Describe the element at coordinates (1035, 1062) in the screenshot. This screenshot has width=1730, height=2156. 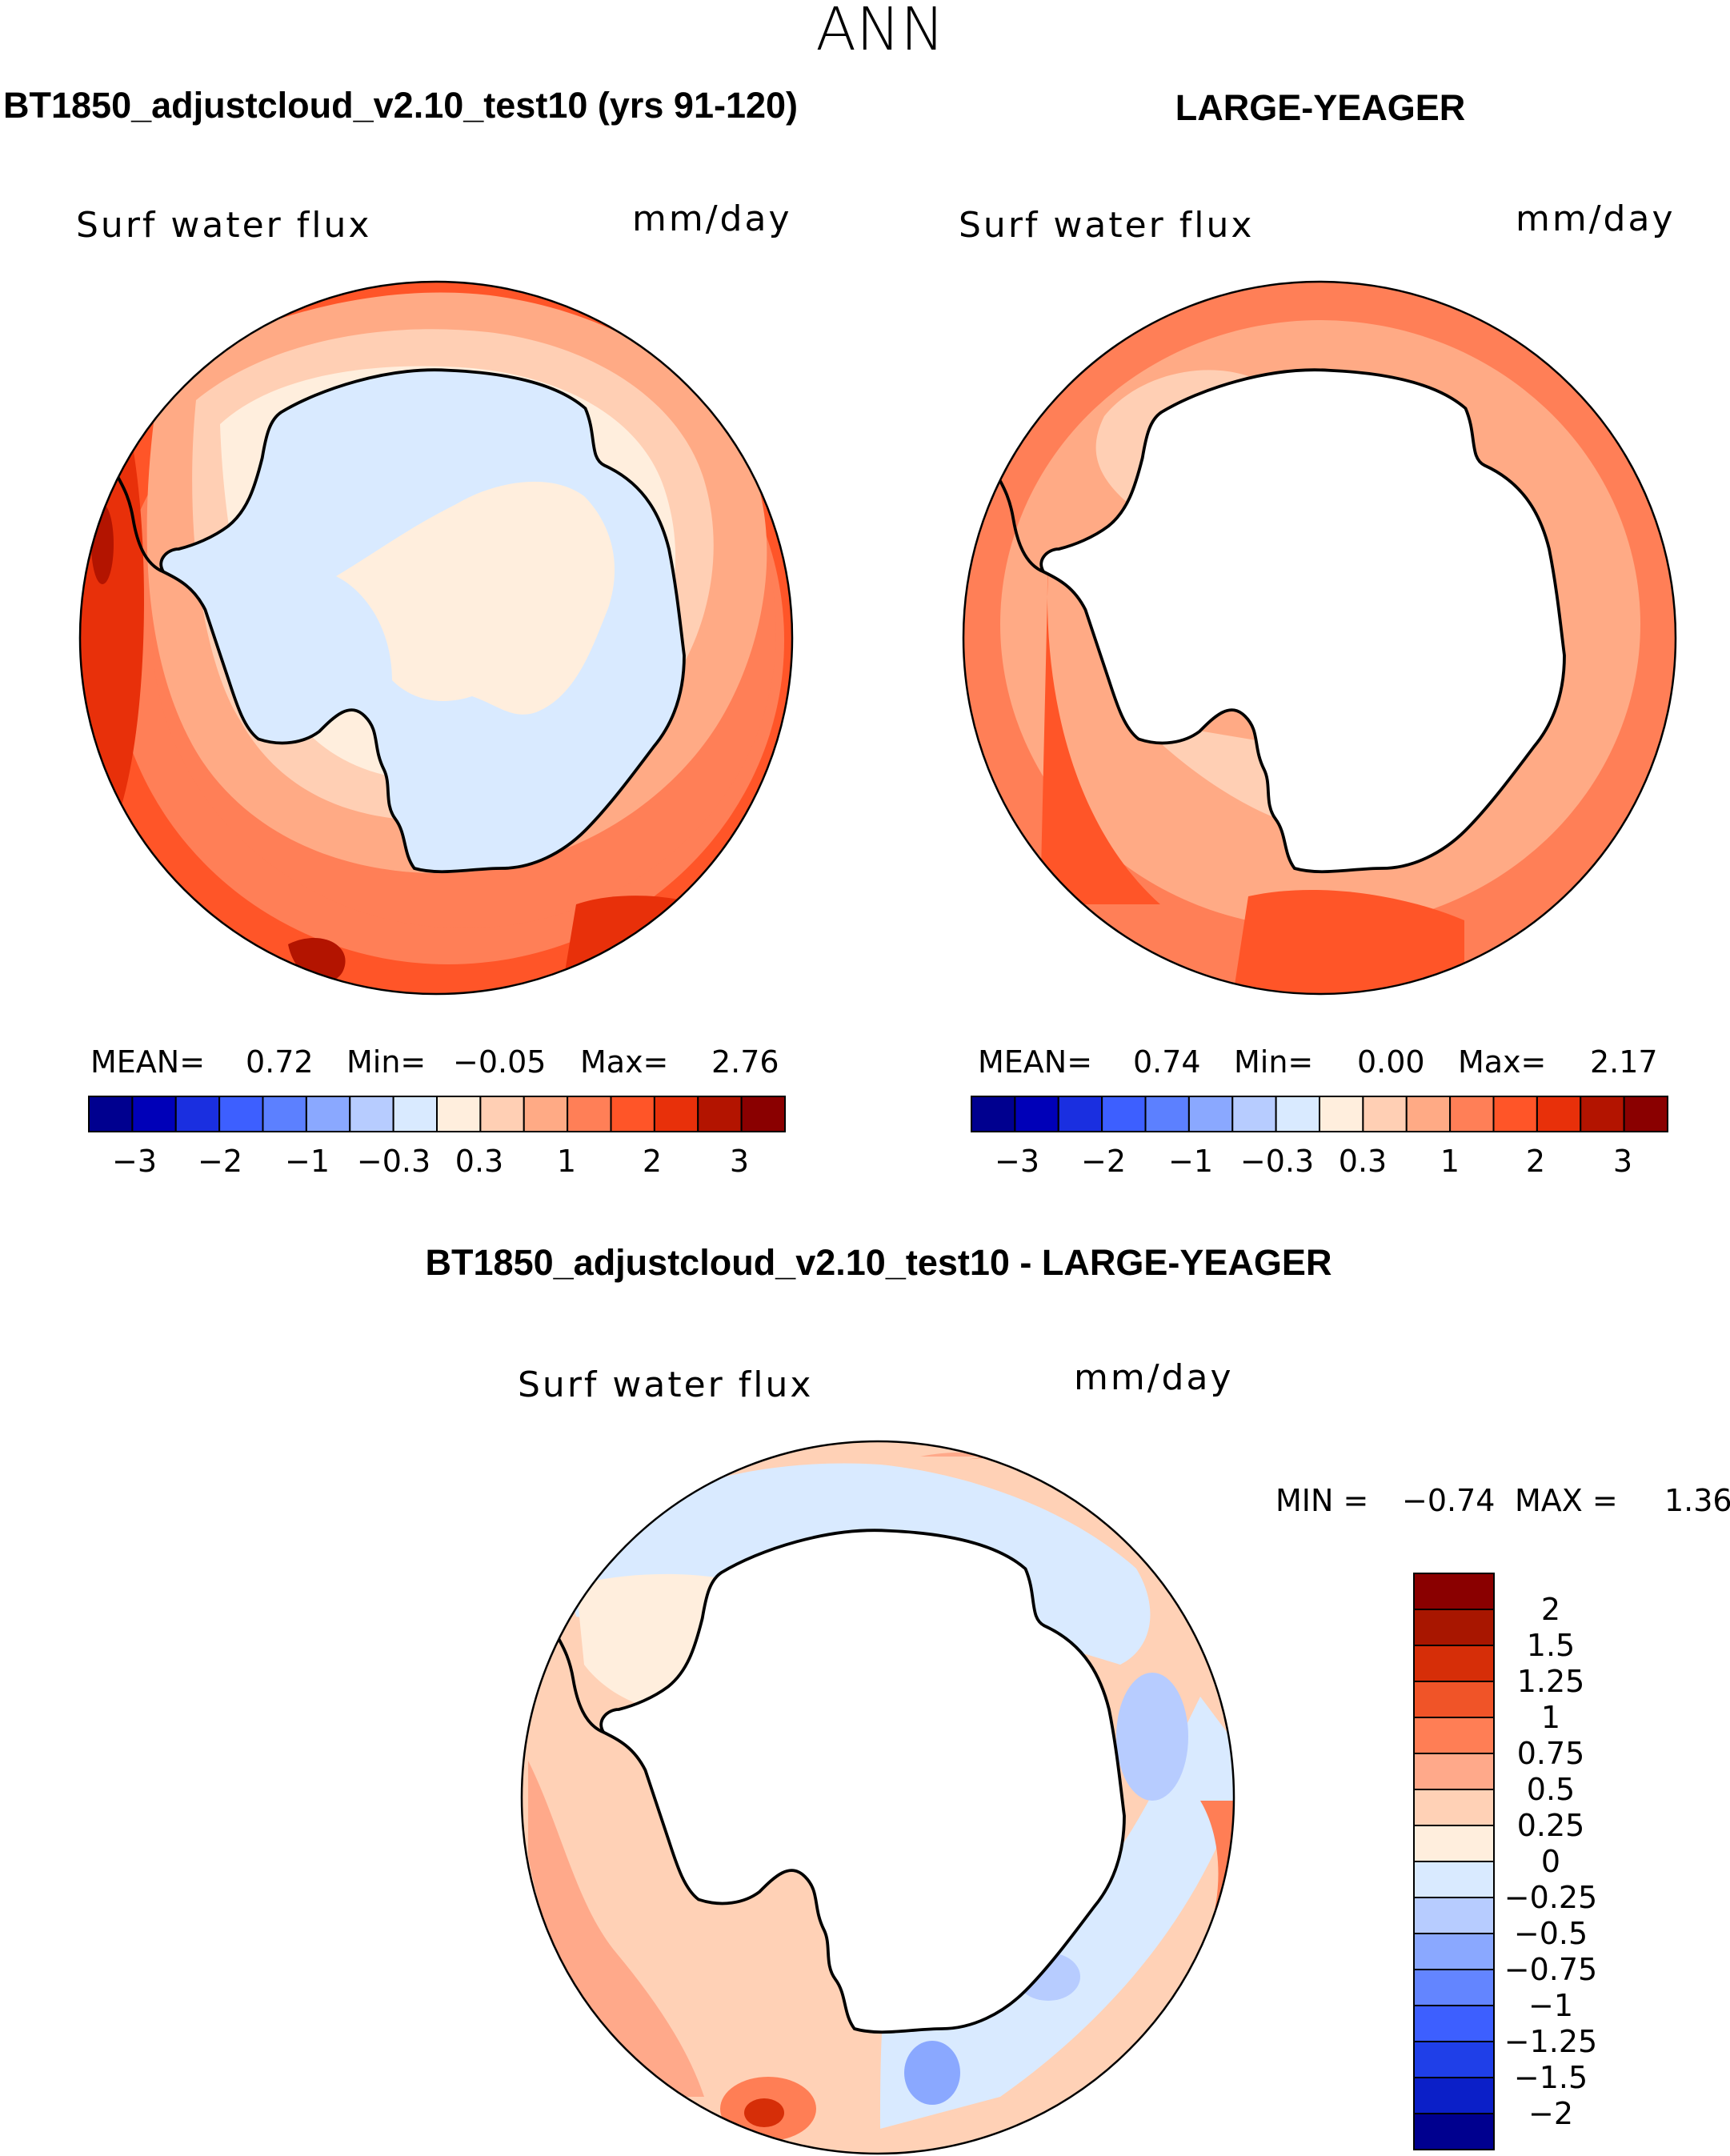
I see `panel2-mean-label: MEAN=` at that location.